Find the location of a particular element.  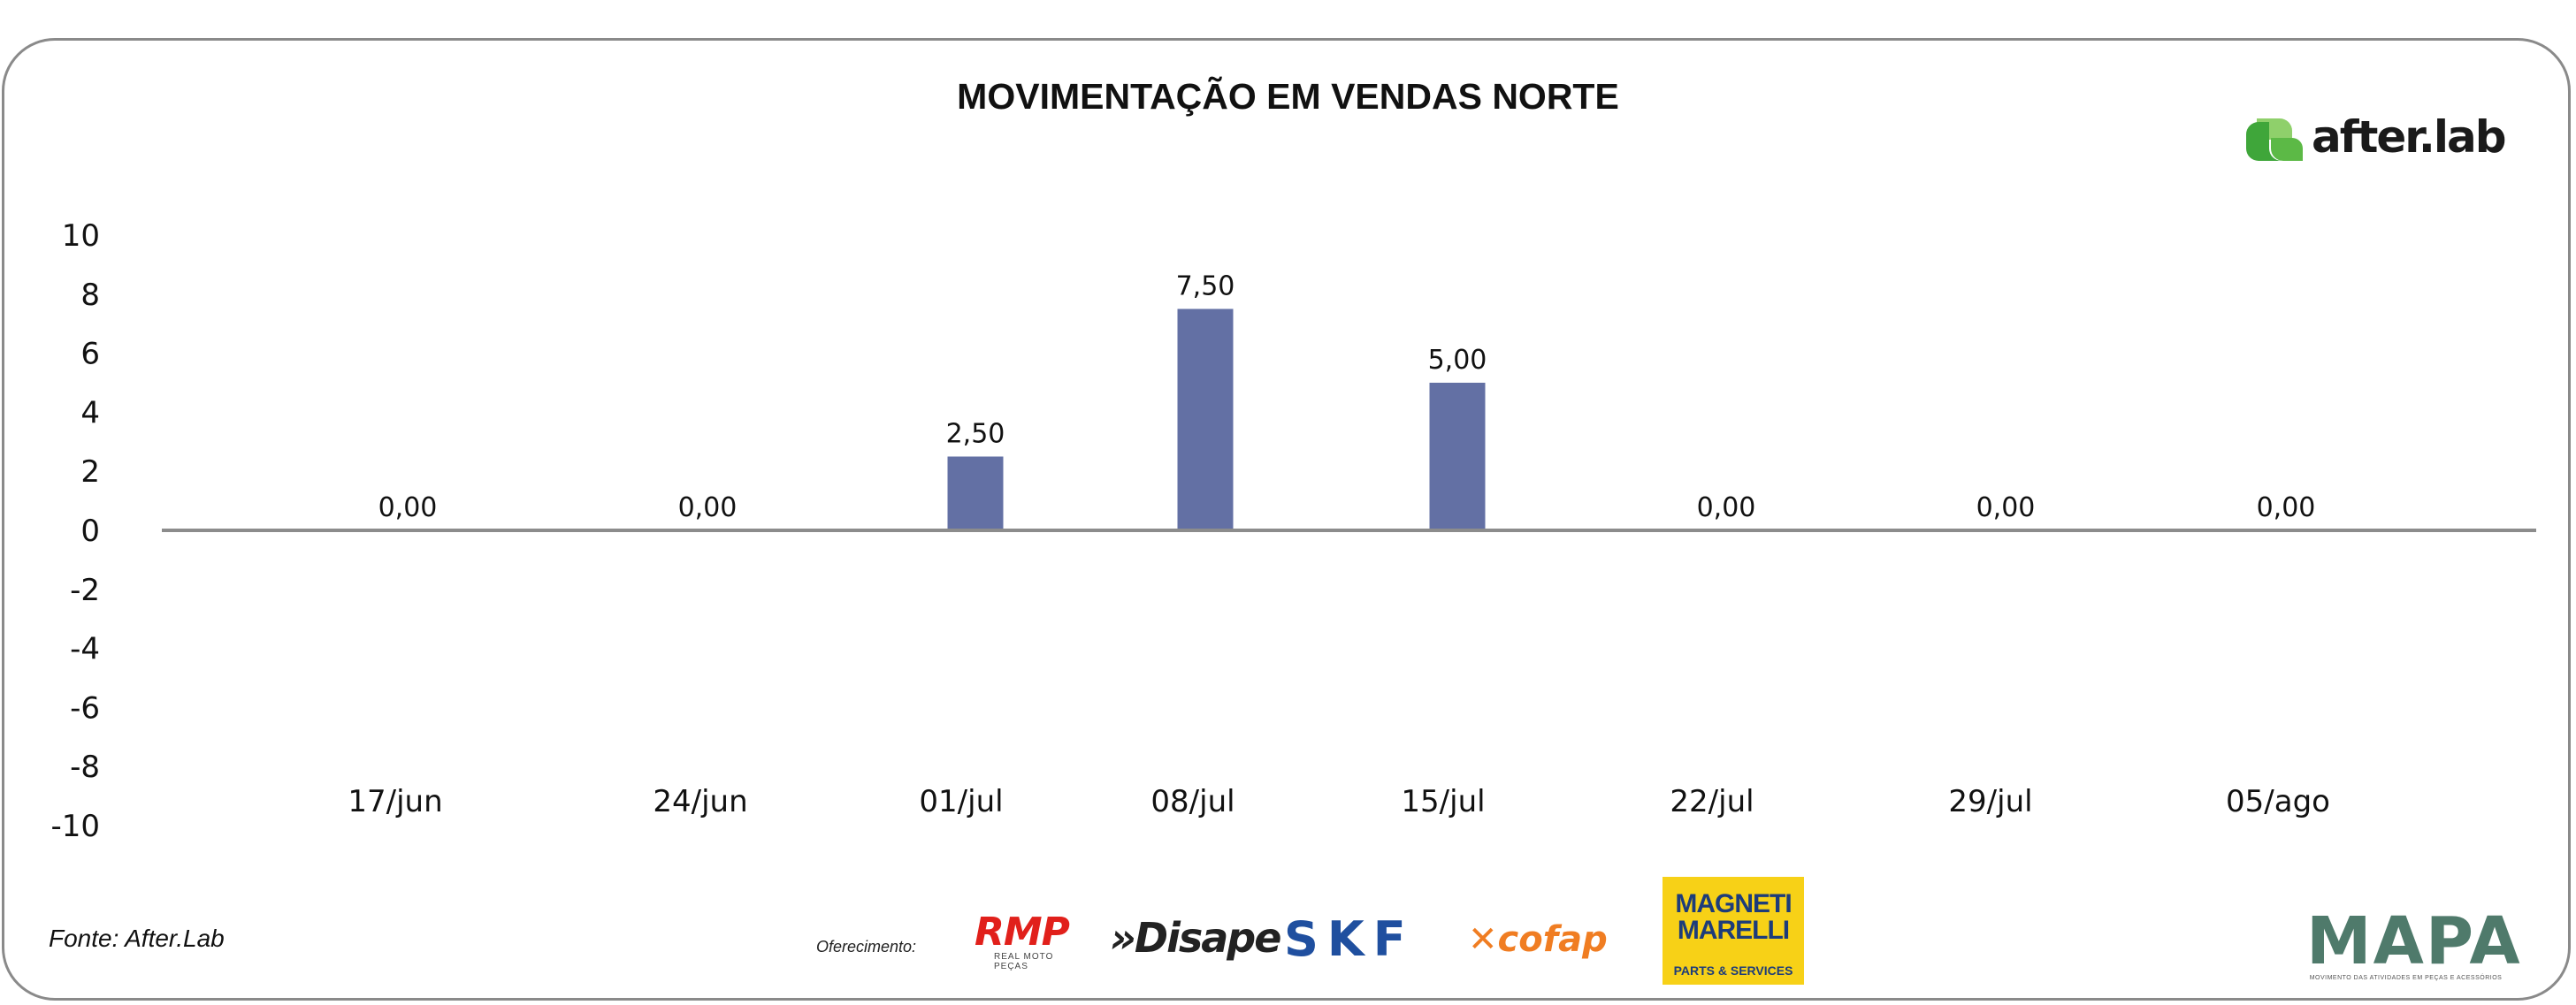

y-tick-label: 8 is located at coordinates (90, 295).